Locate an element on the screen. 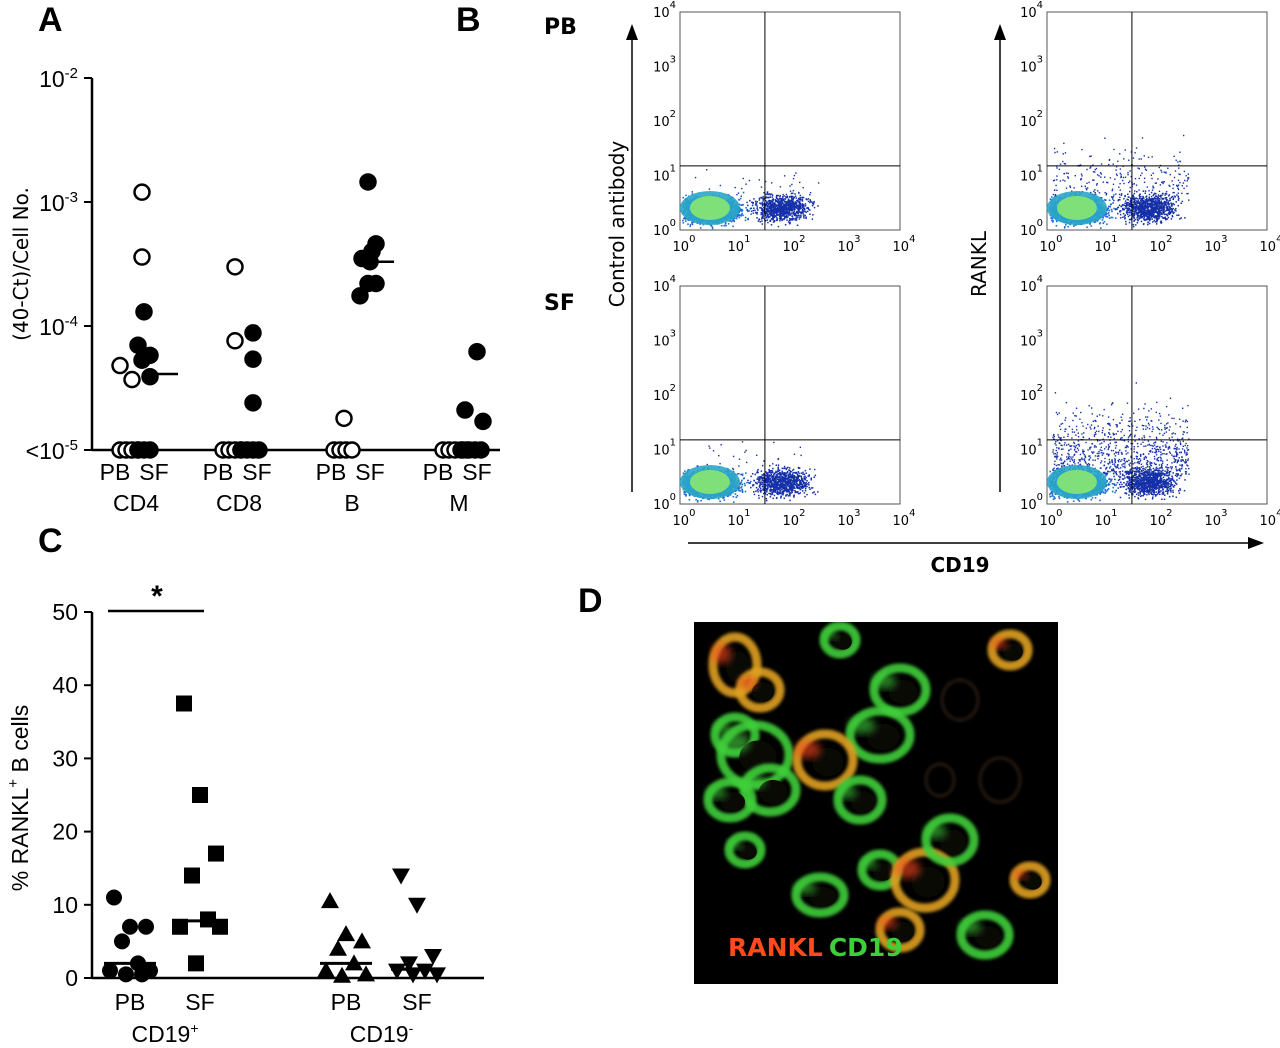  flow-xtick-0-2-exp: 2 is located at coordinates (802, 239).